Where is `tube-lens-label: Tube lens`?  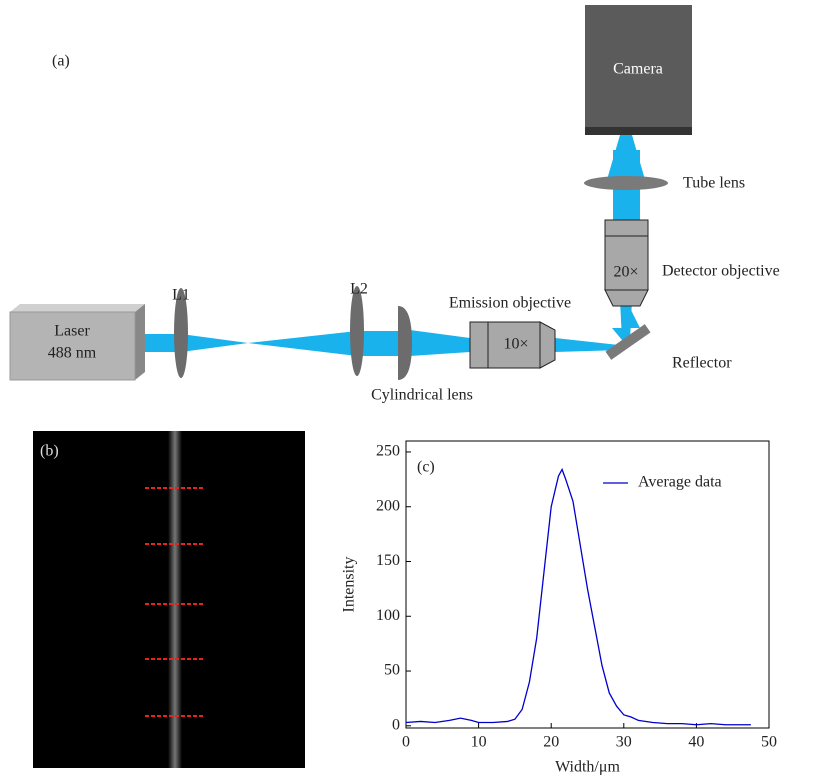
tube-lens-label: Tube lens is located at coordinates (714, 183).